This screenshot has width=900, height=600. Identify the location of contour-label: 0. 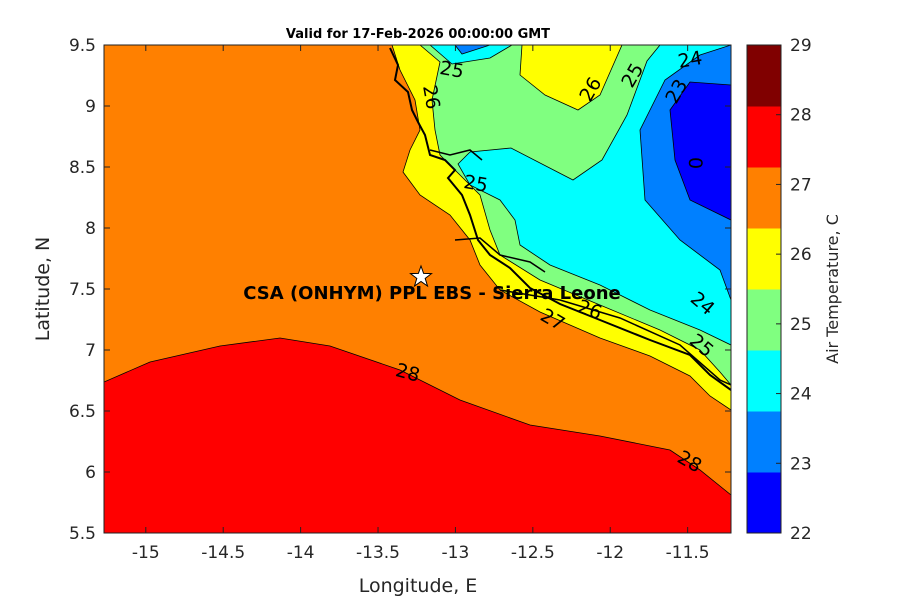
(695, 163).